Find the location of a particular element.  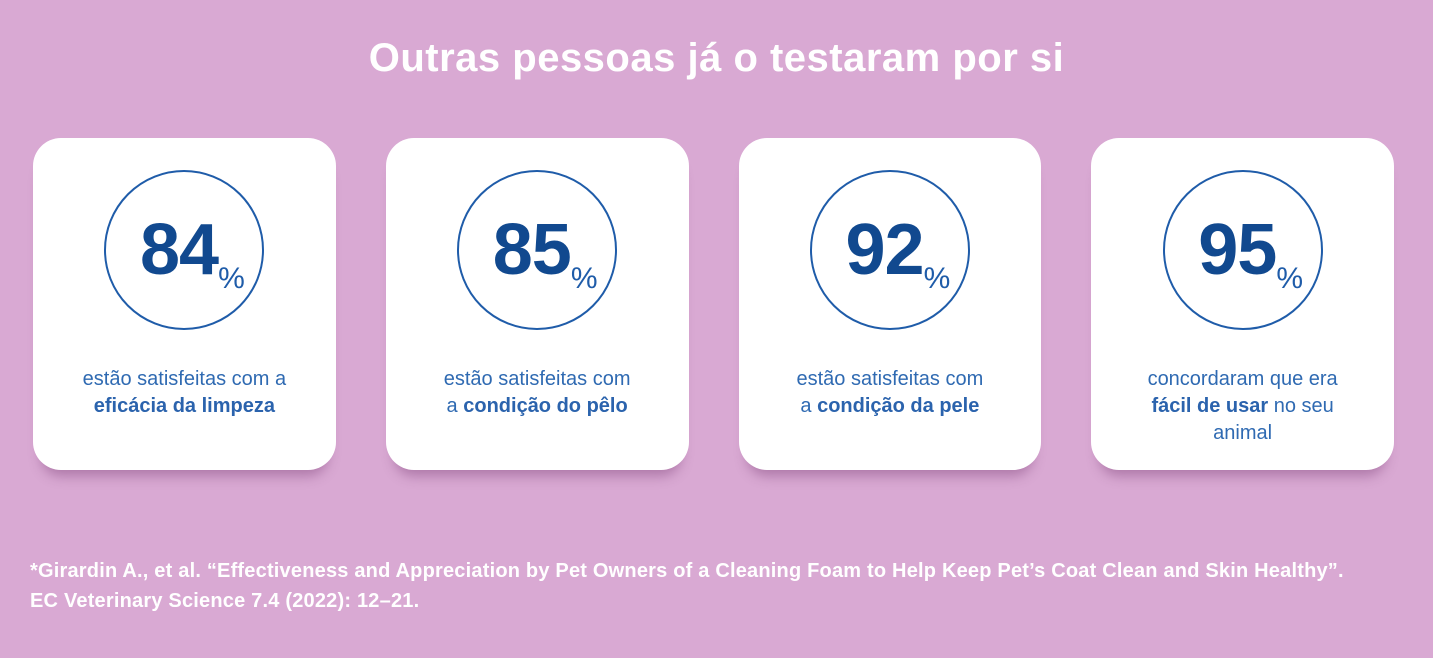

caption-text-bold: condição do pêlo is located at coordinates (545, 406).